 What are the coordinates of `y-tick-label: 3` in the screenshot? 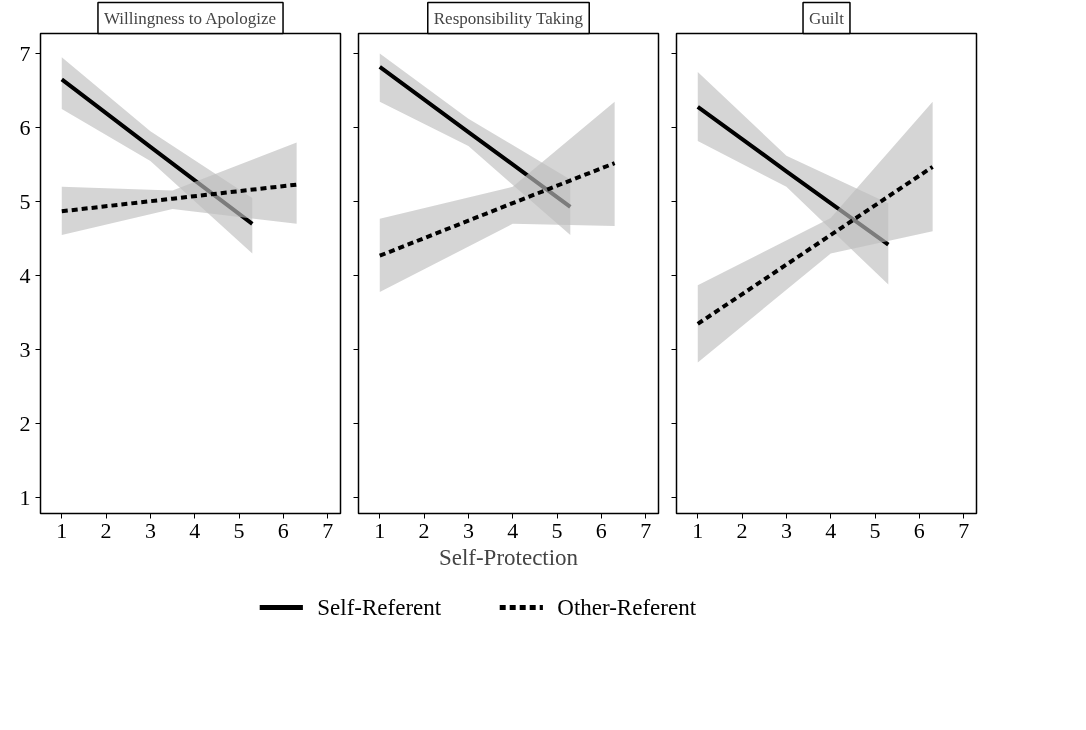 It's located at (25, 349).